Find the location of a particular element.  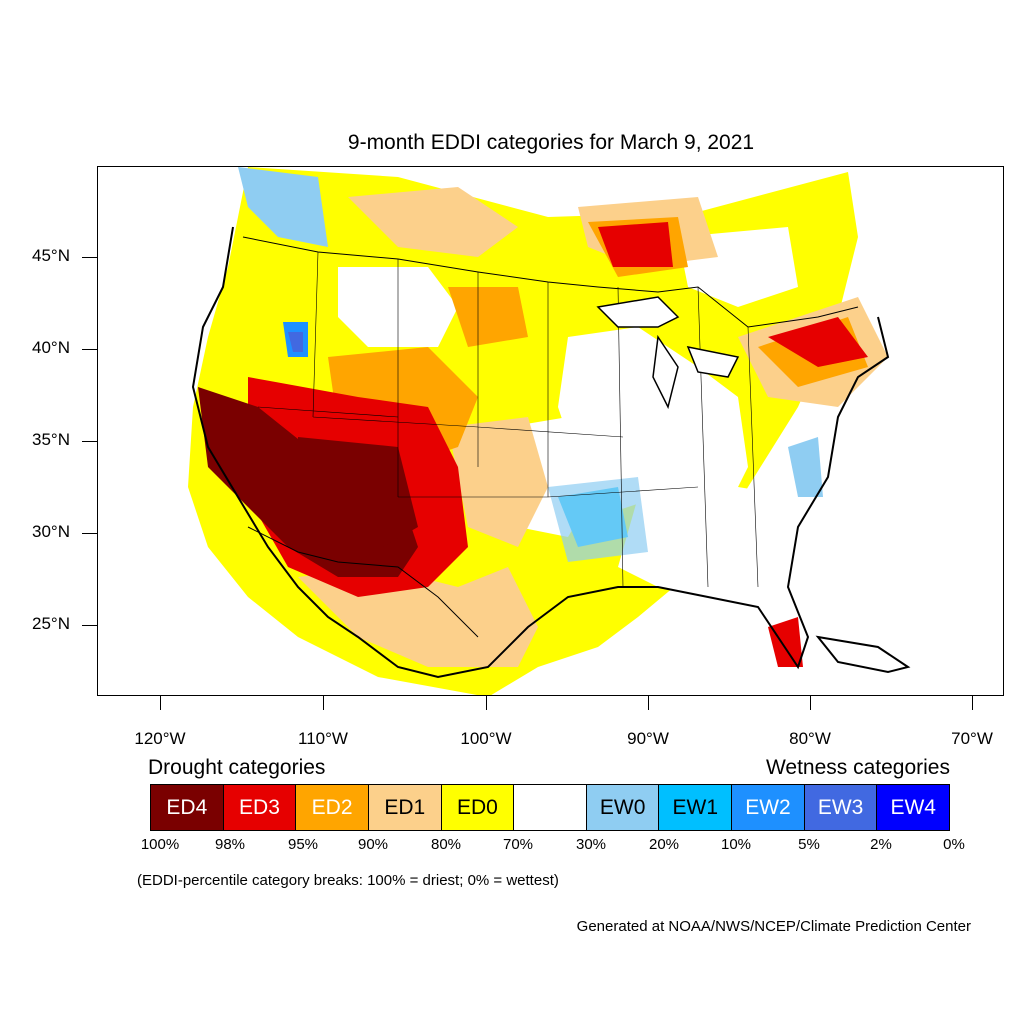

wetness-categories-heading: Wetness categories is located at coordinates (857, 767).